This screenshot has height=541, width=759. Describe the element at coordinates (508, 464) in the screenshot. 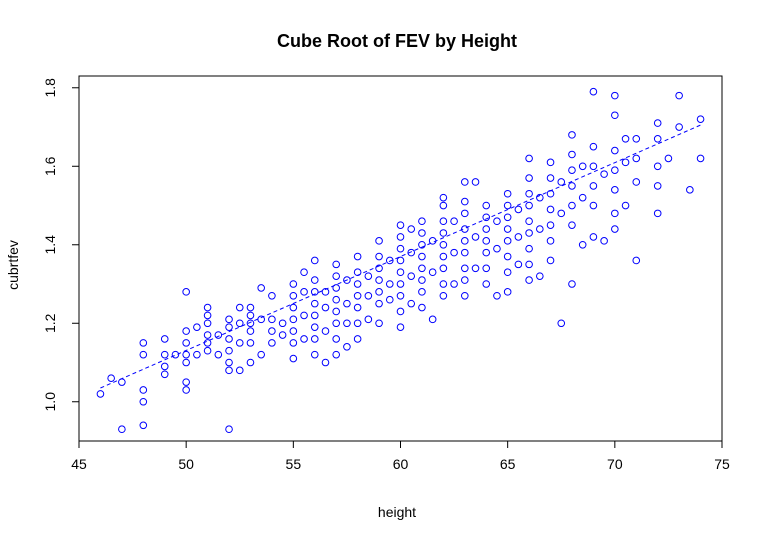

I see `x-tick-label: 65` at that location.